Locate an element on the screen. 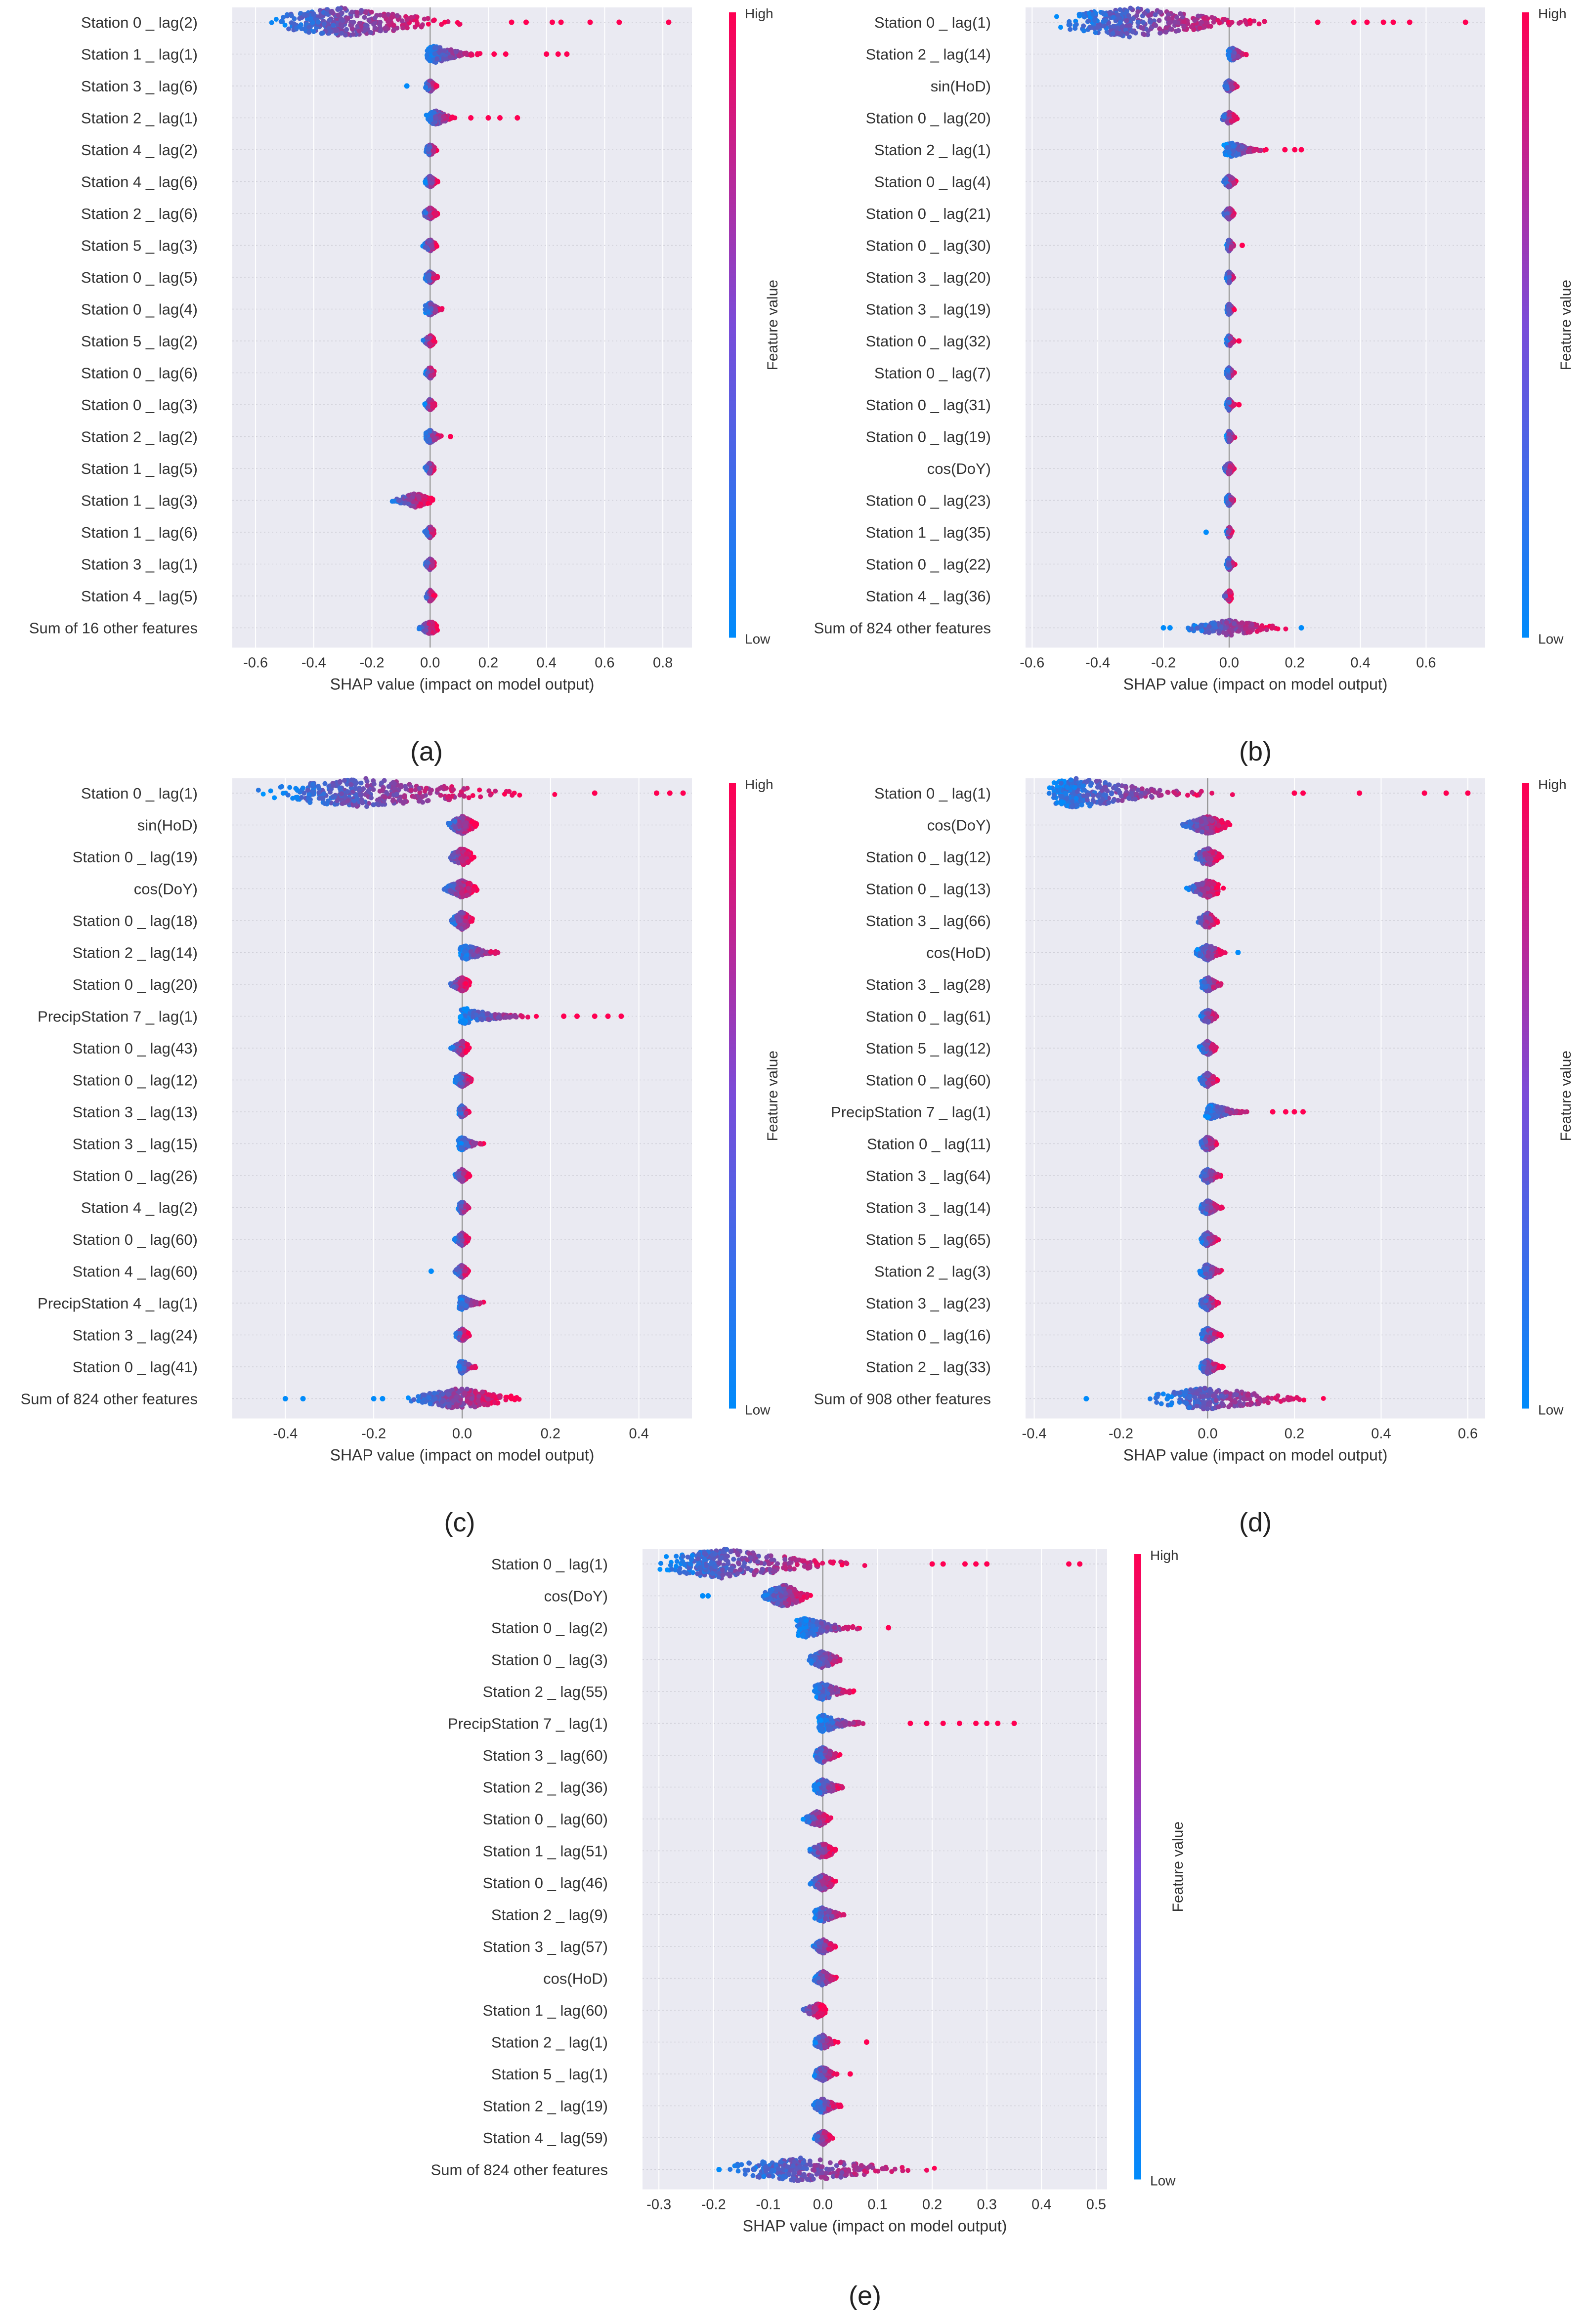 Image resolution: width=1587 pixels, height=2324 pixels. x-tick-label: -0.4 is located at coordinates (313, 663).